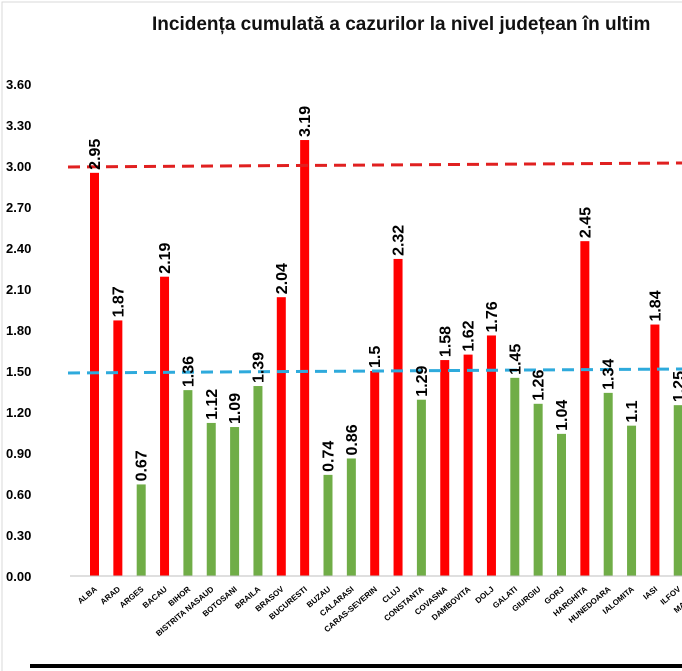 Image resolution: width=682 pixels, height=671 pixels. What do you see at coordinates (609, 374) in the screenshot?
I see `data-label: 1.34` at bounding box center [609, 374].